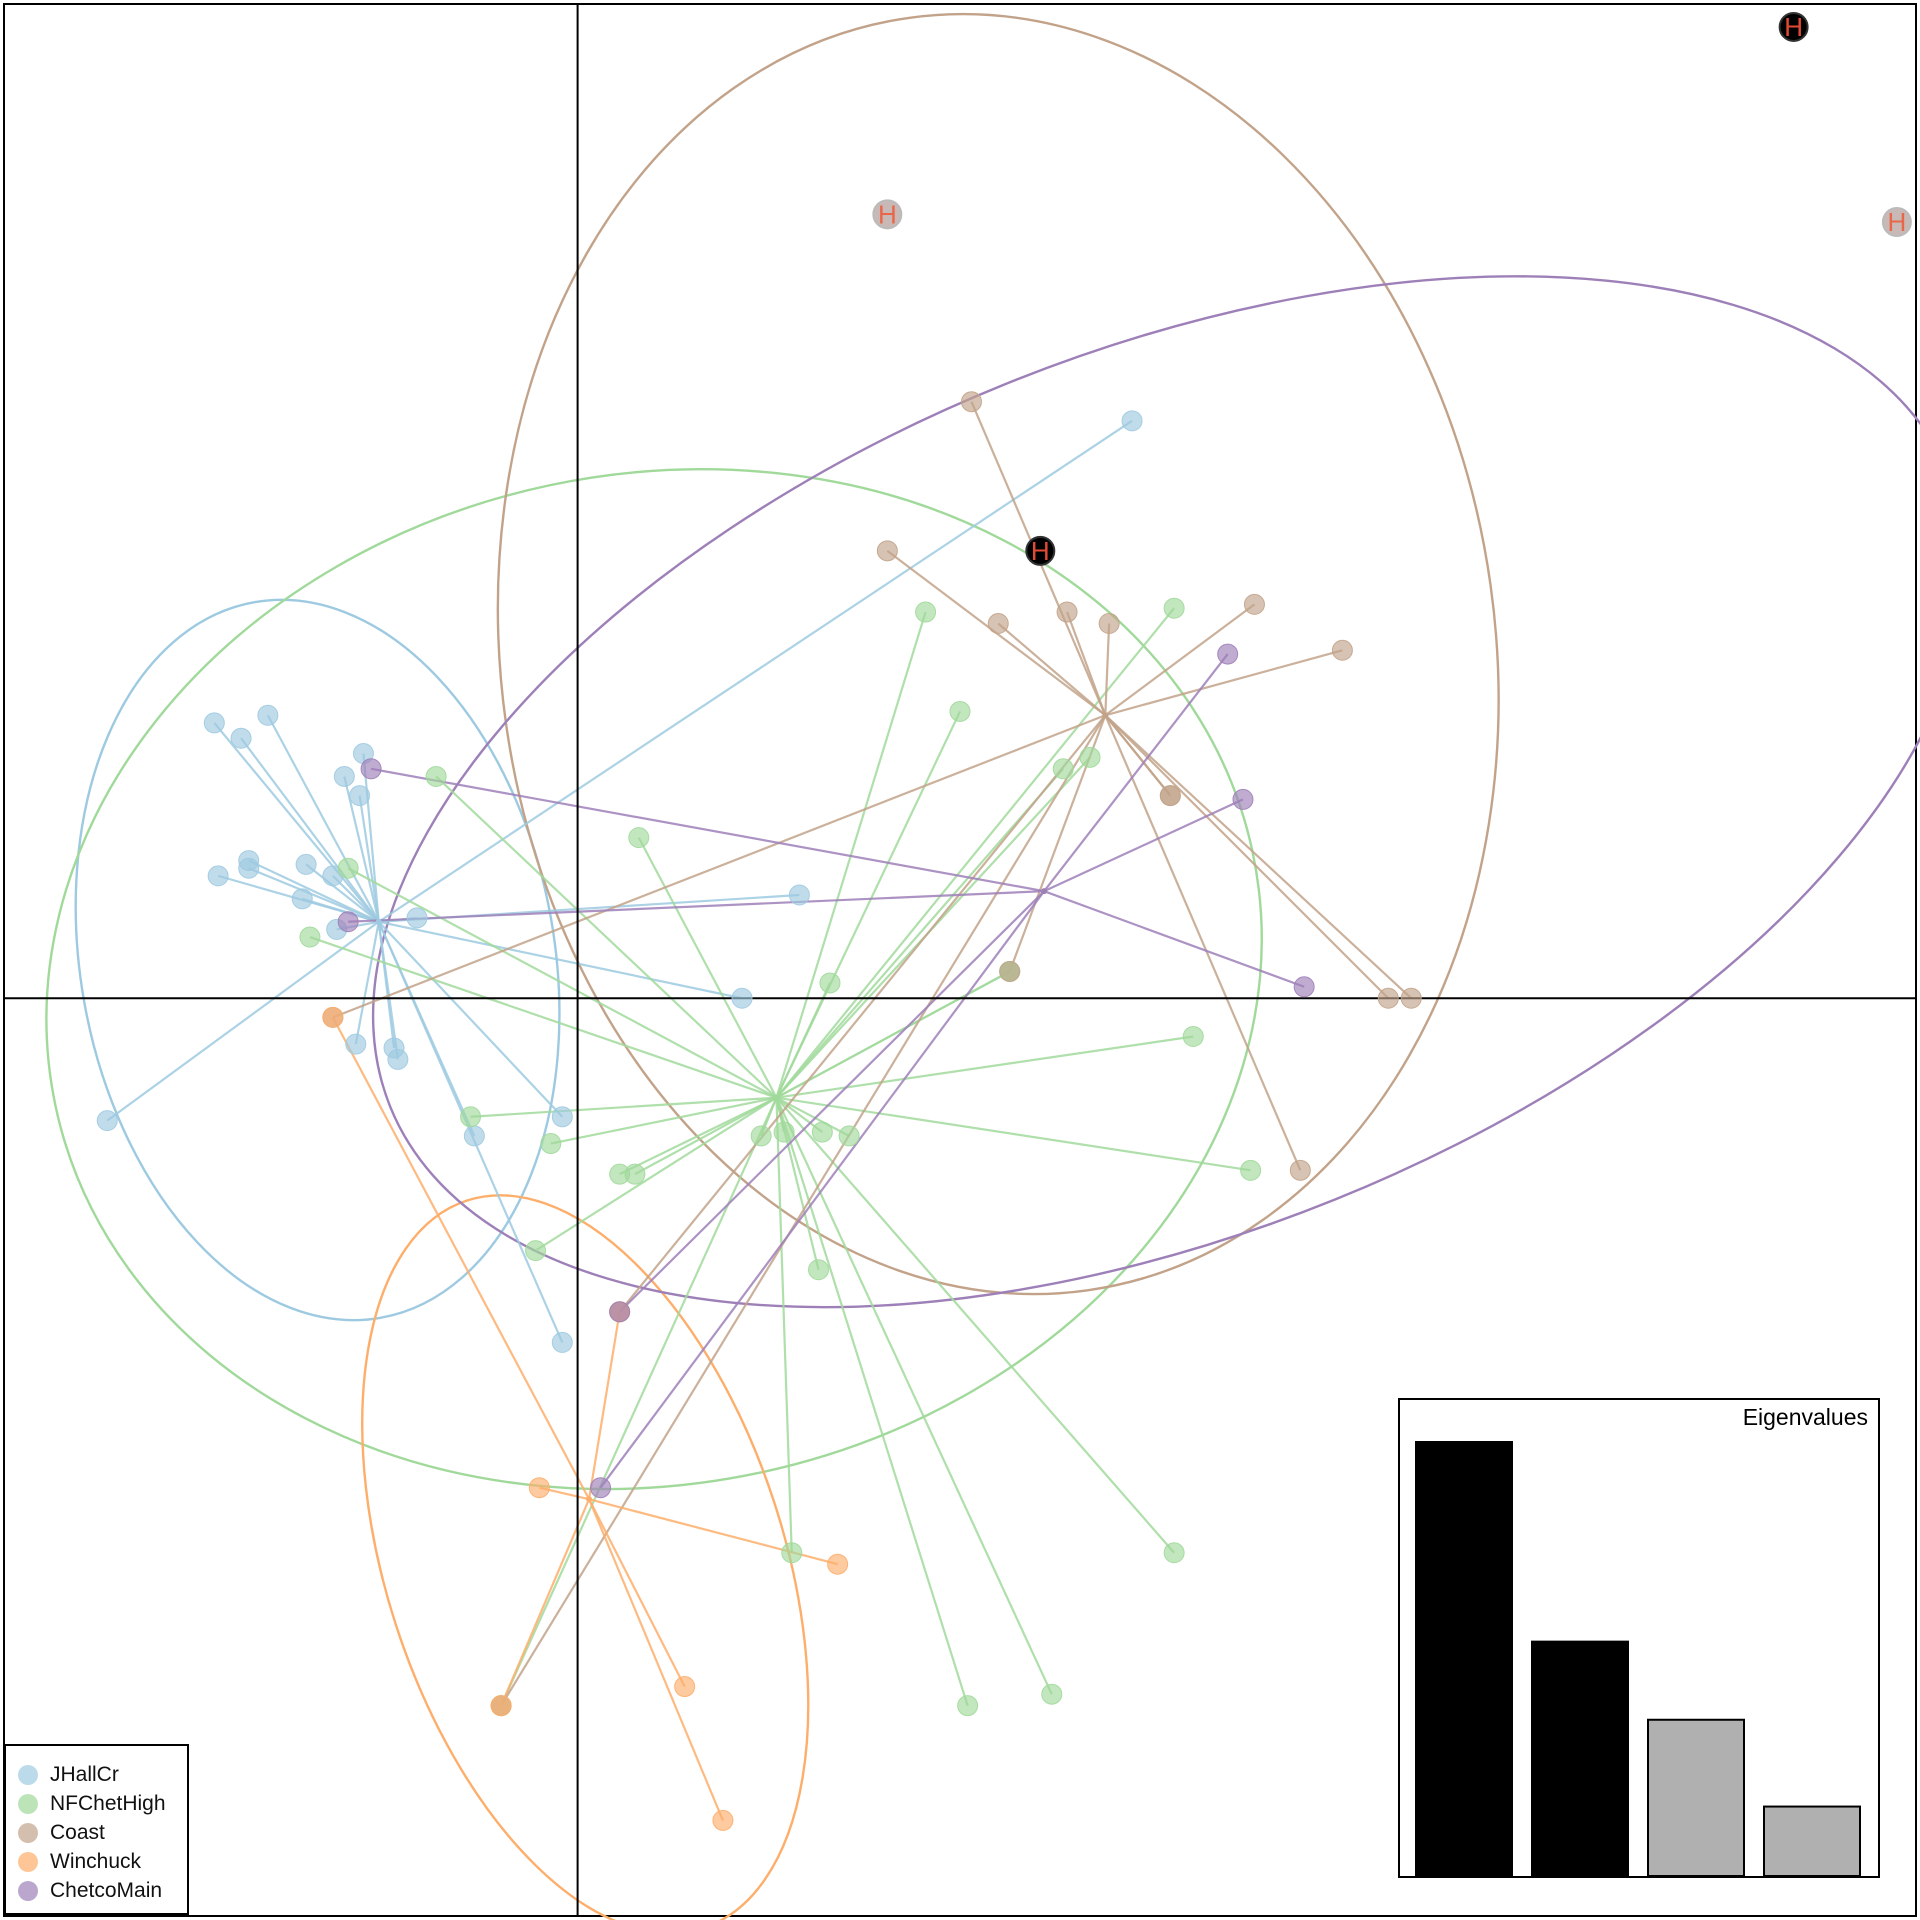  I want to click on winchuck-ellipse, so click(585, 1557).